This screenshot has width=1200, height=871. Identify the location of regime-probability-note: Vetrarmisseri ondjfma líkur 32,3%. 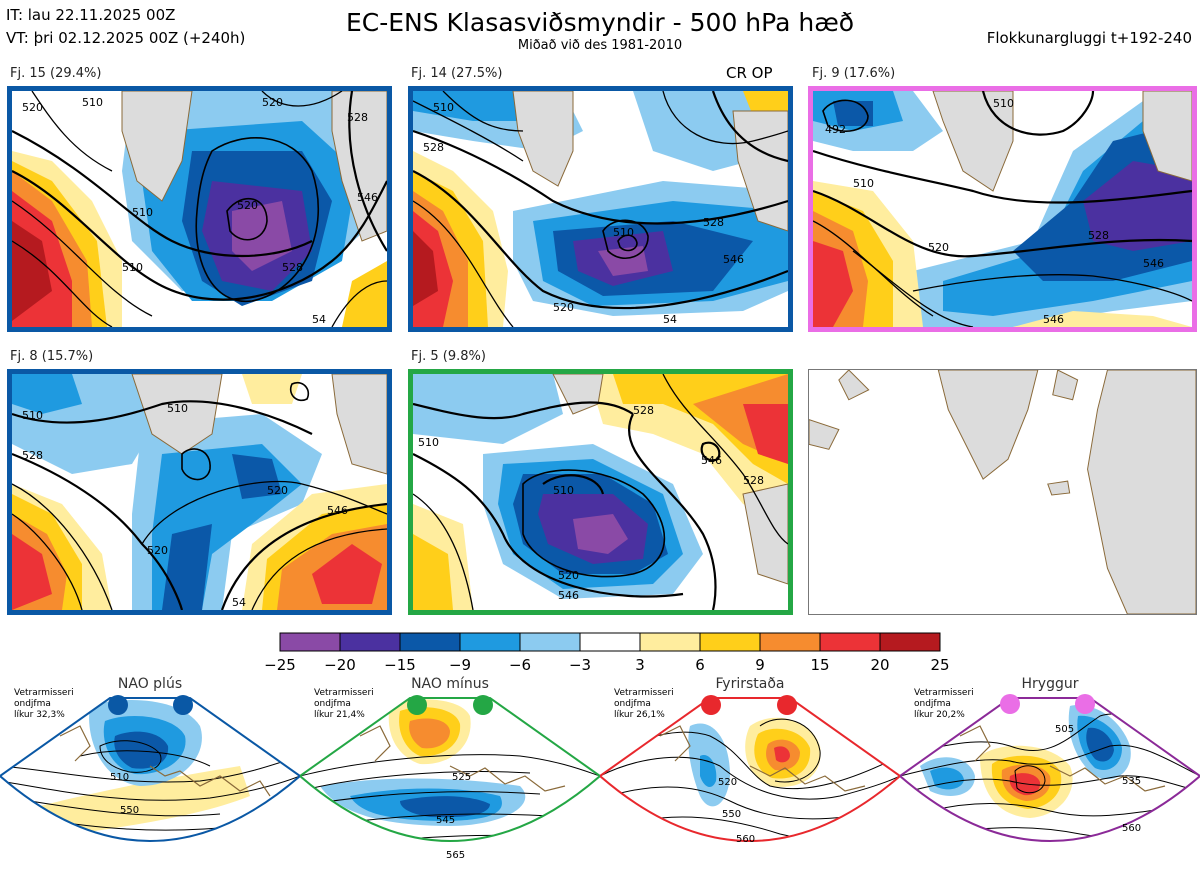
(44, 704).